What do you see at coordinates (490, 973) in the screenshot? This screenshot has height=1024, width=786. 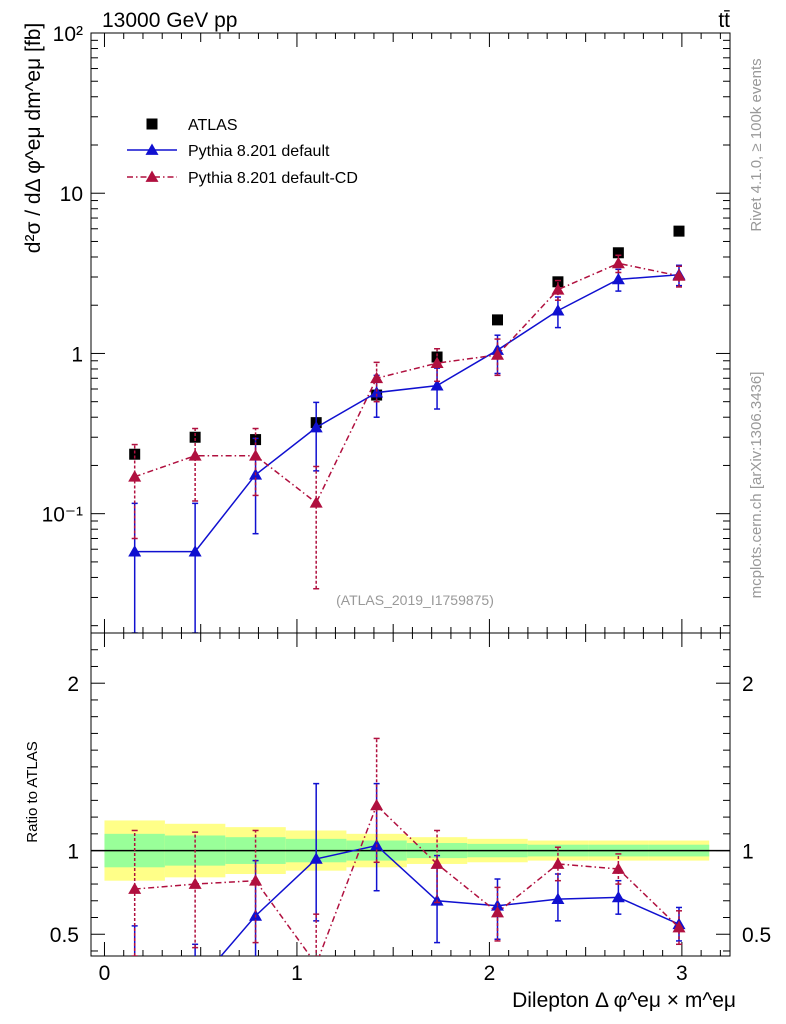 I see `x-tick-label: 2` at bounding box center [490, 973].